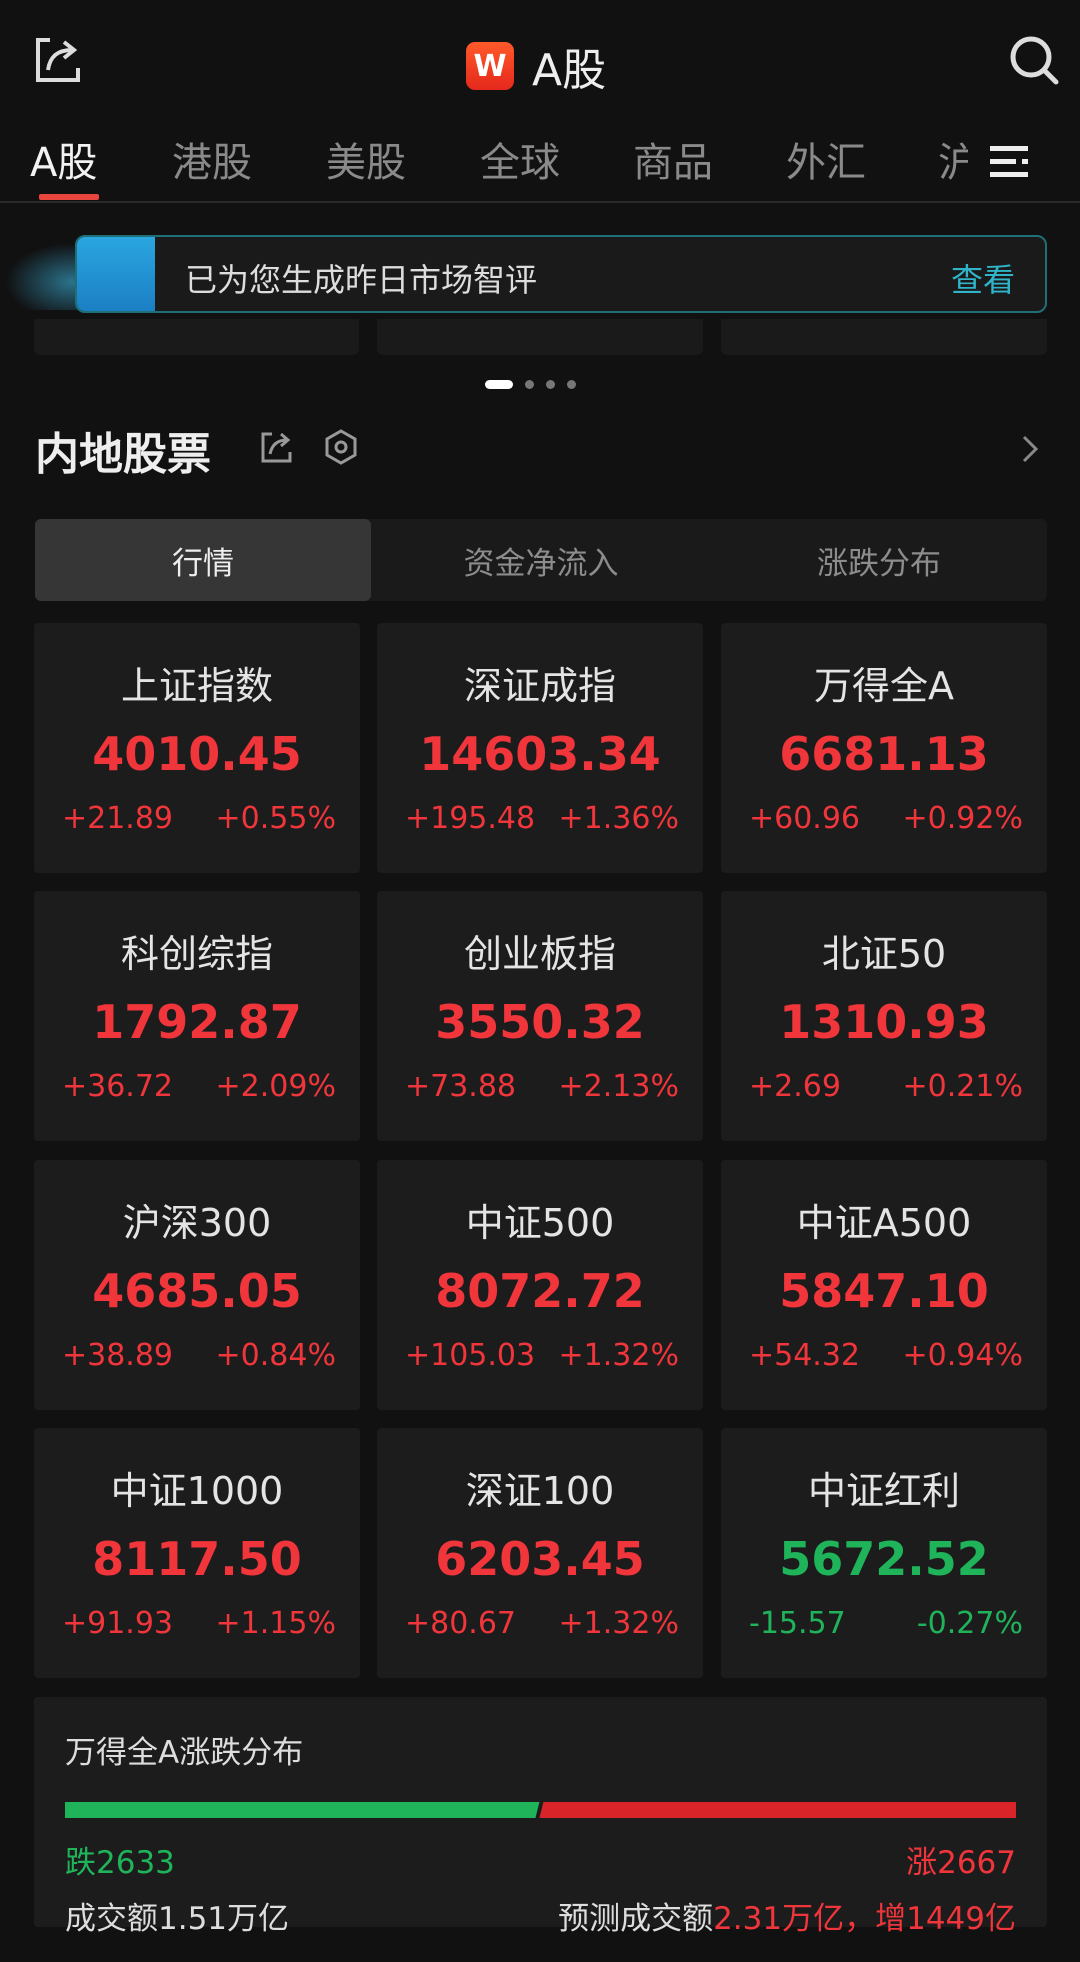 Image resolution: width=1080 pixels, height=1962 pixels. I want to click on index-change: +91.93, so click(118, 1623).